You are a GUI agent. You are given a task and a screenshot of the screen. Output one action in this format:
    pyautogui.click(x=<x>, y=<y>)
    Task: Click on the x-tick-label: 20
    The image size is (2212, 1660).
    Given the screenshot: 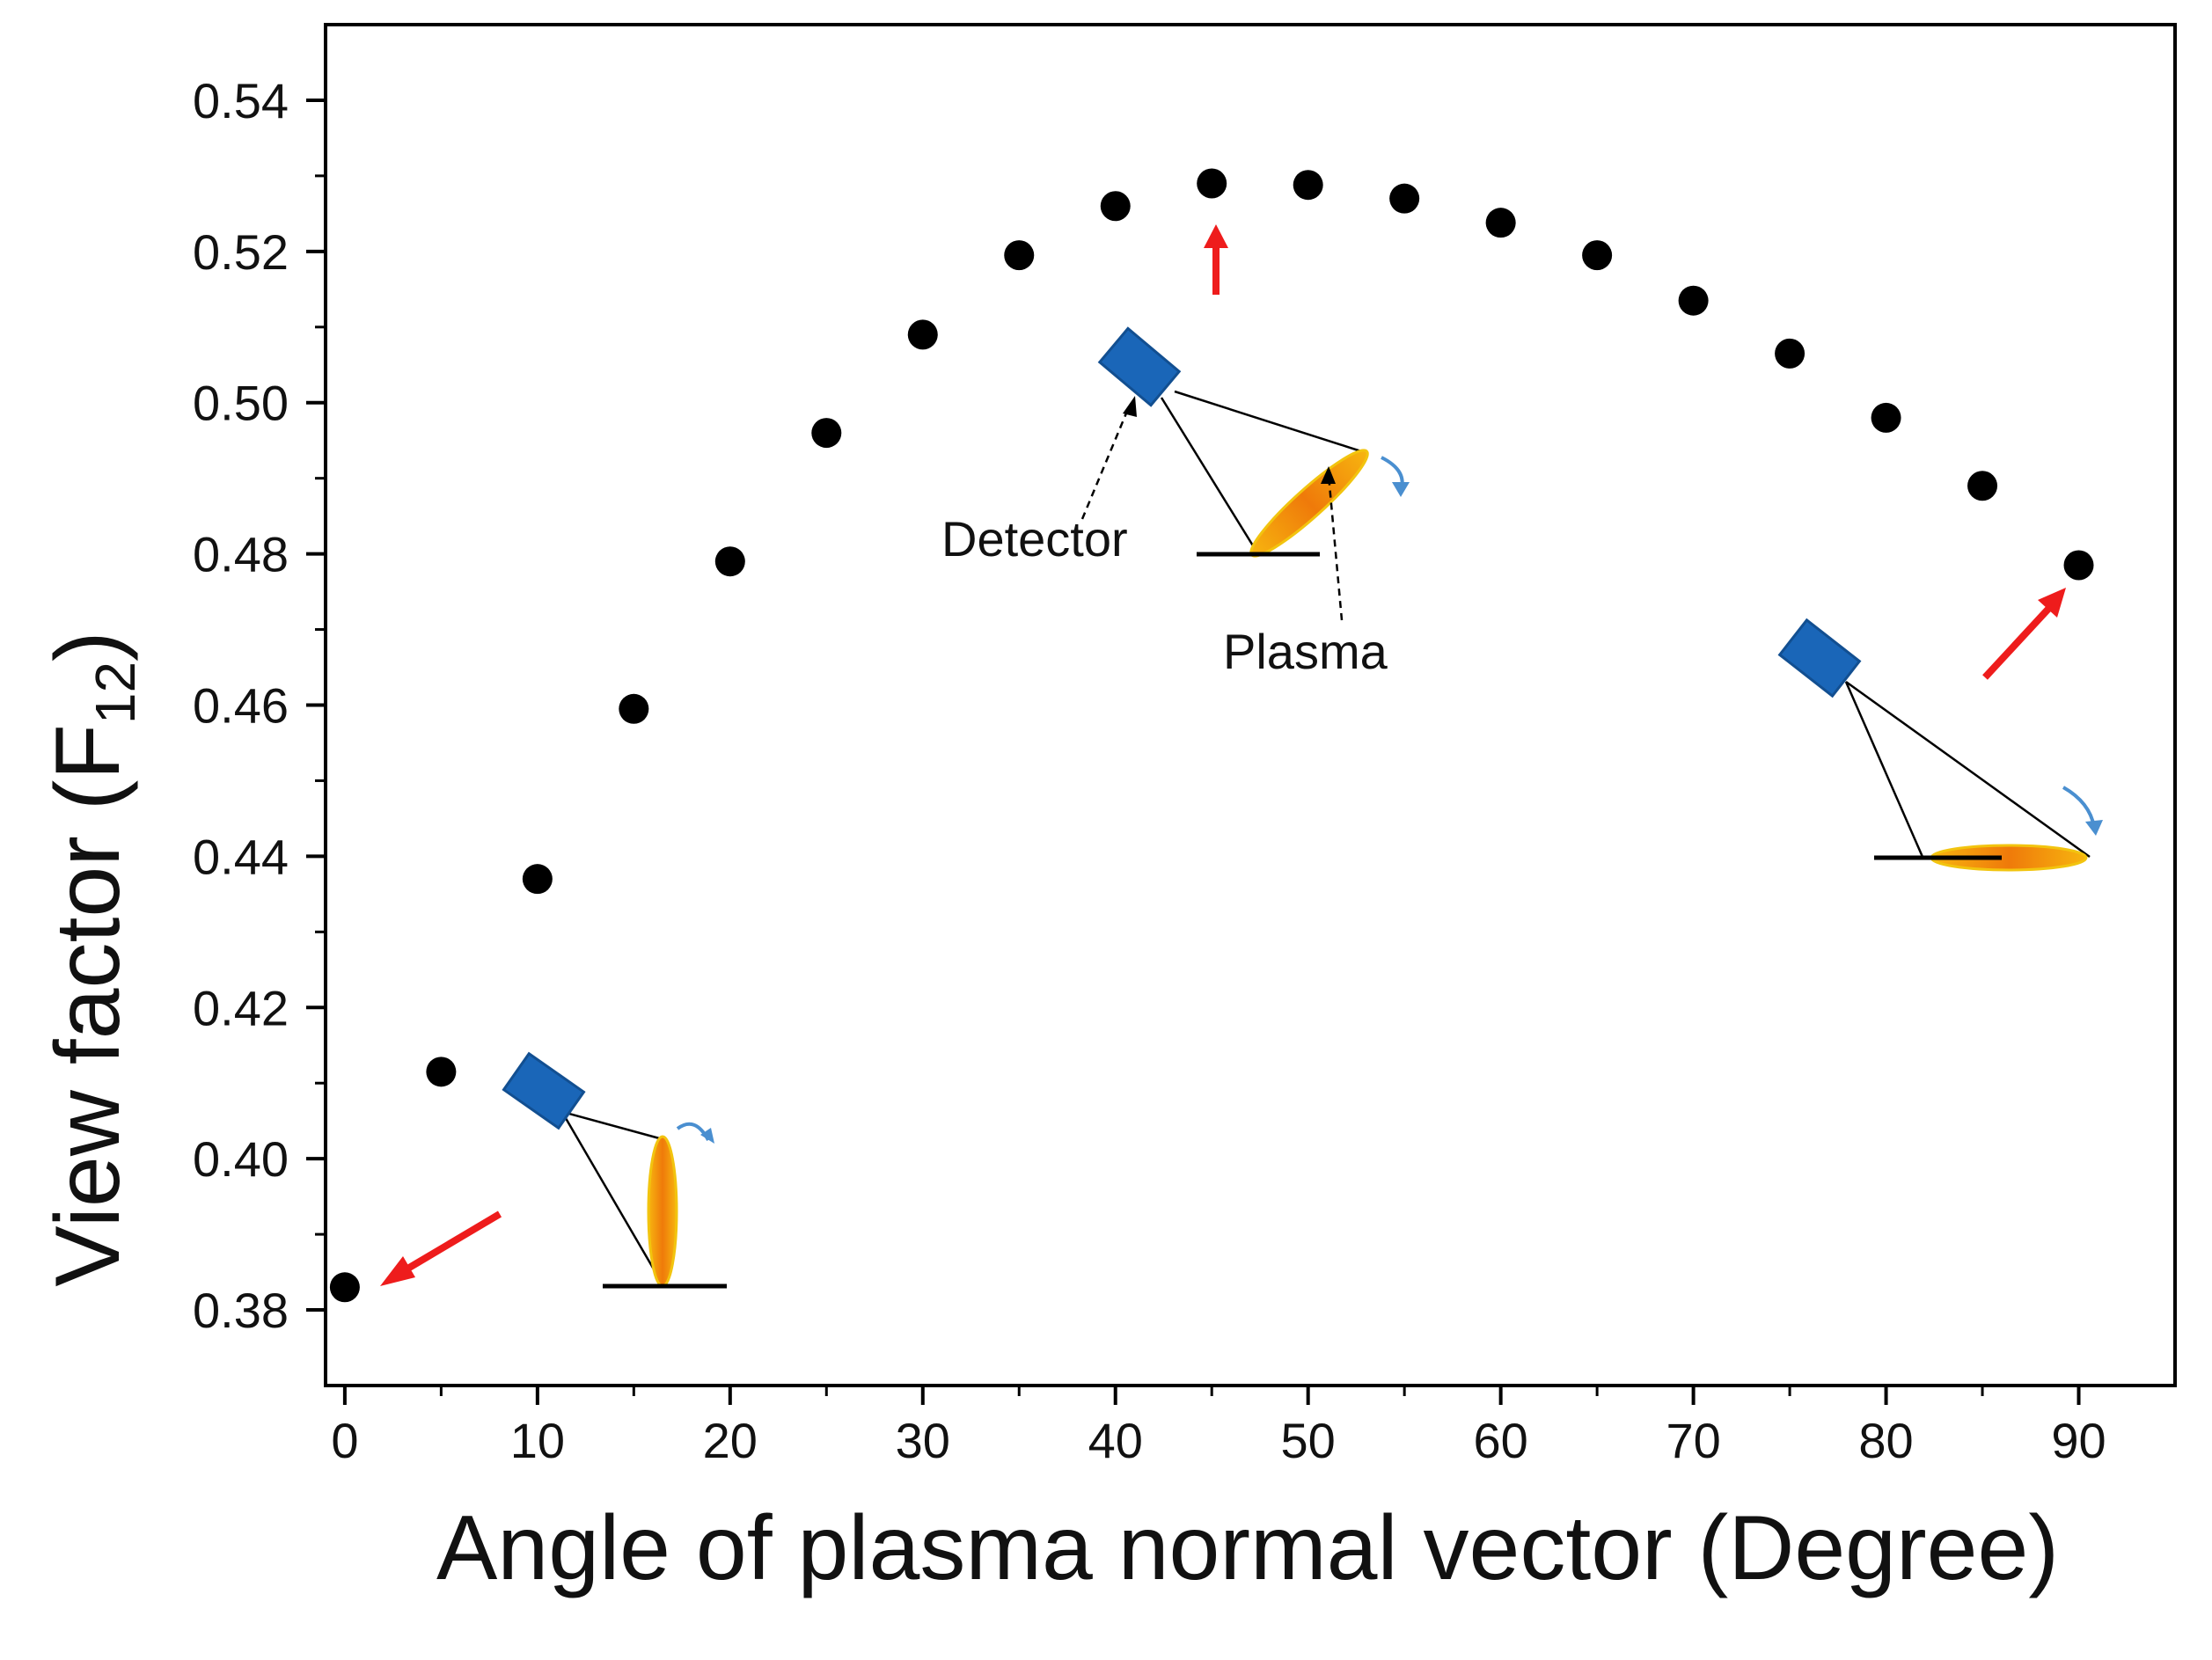 What is the action you would take?
    pyautogui.click(x=730, y=1440)
    